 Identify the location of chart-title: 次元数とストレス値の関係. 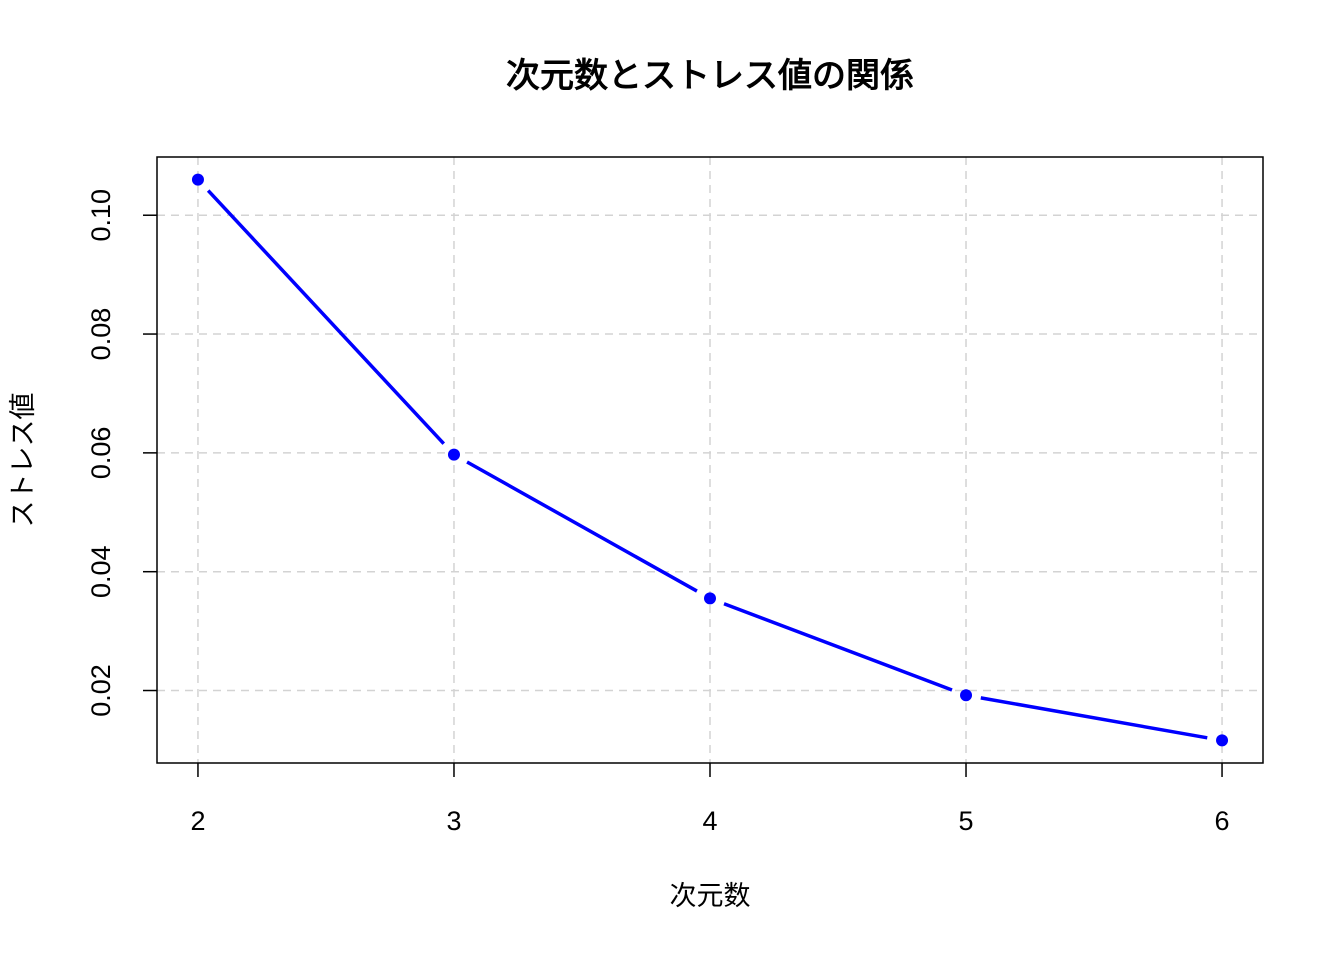
(710, 76).